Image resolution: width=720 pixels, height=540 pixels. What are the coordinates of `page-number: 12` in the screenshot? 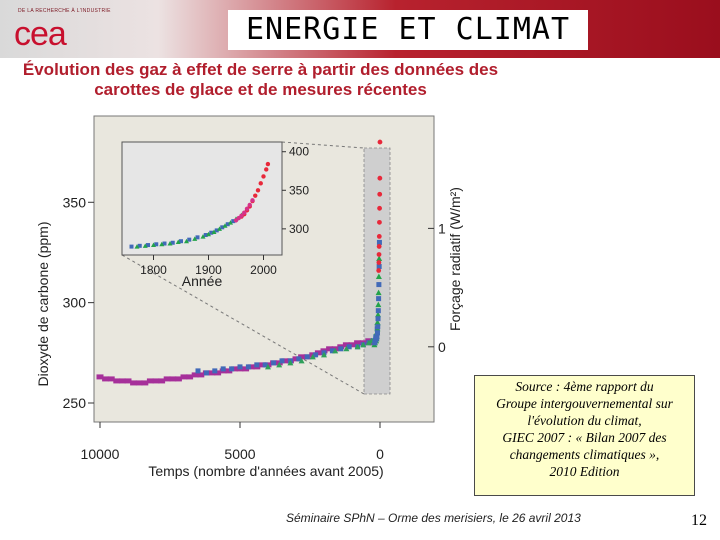 It's located at (699, 520).